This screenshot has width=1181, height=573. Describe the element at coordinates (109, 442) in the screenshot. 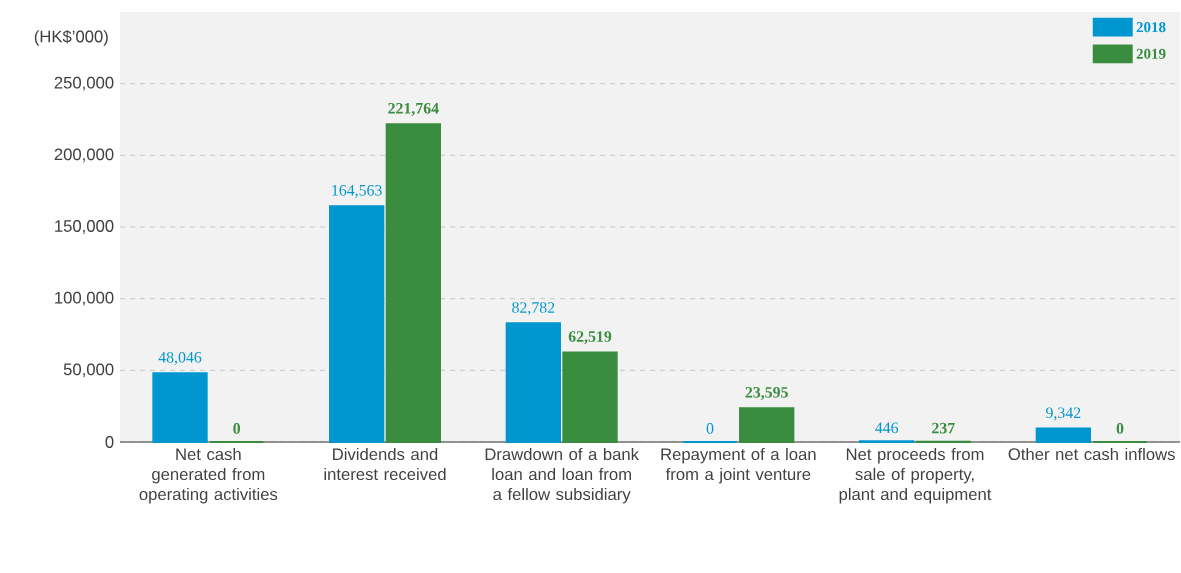

I see `y-tick-label: 0` at that location.